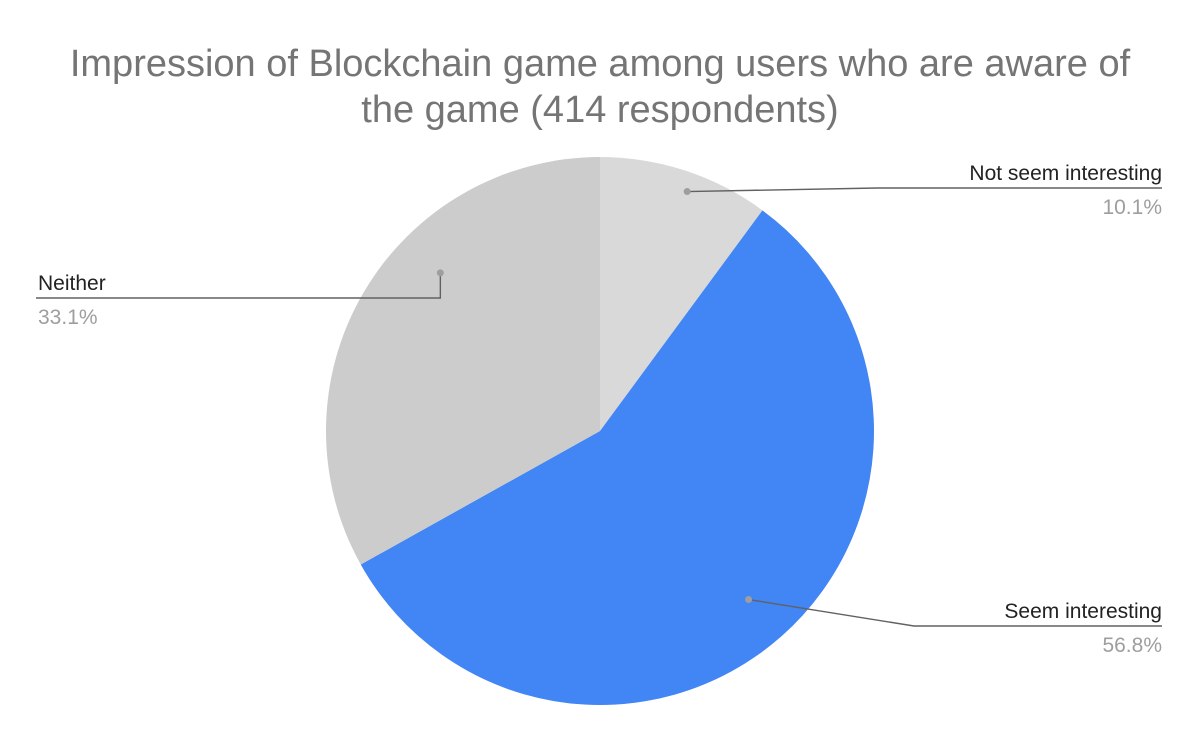 The height and width of the screenshot is (742, 1200). I want to click on slice-label-seem-interesting: Seem interesting, so click(1083, 611).